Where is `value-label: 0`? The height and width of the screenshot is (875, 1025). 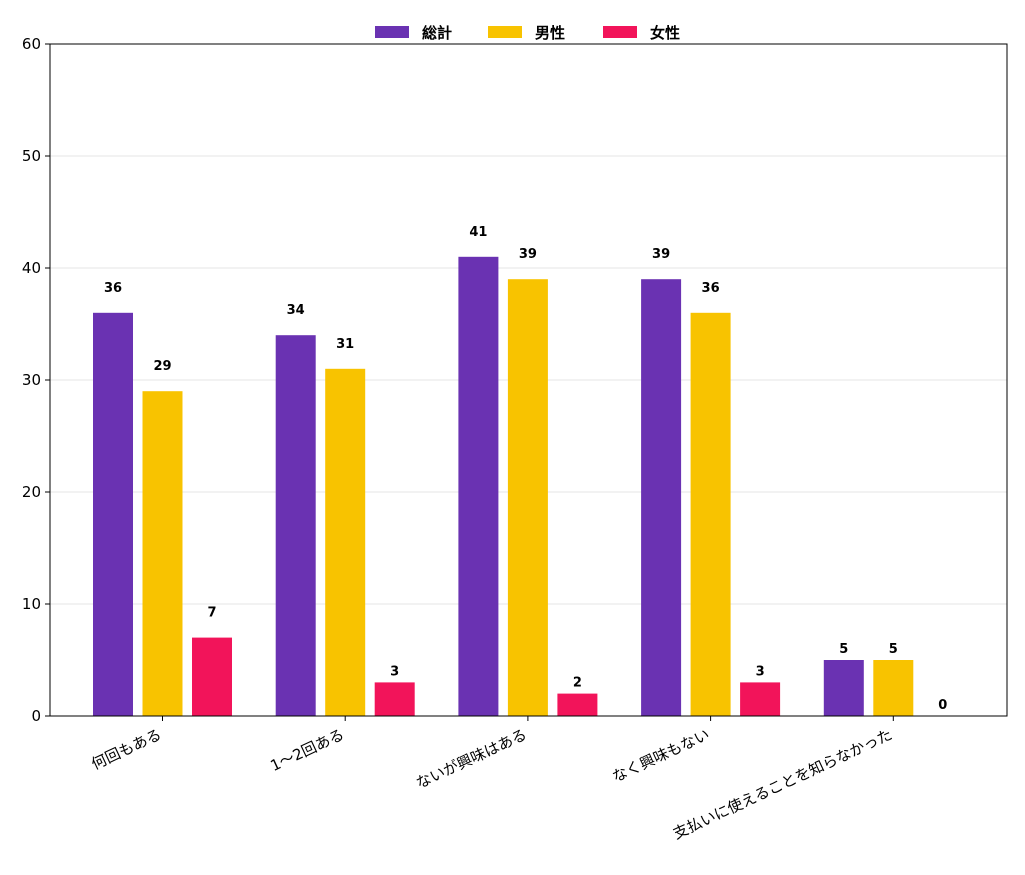 value-label: 0 is located at coordinates (942, 705).